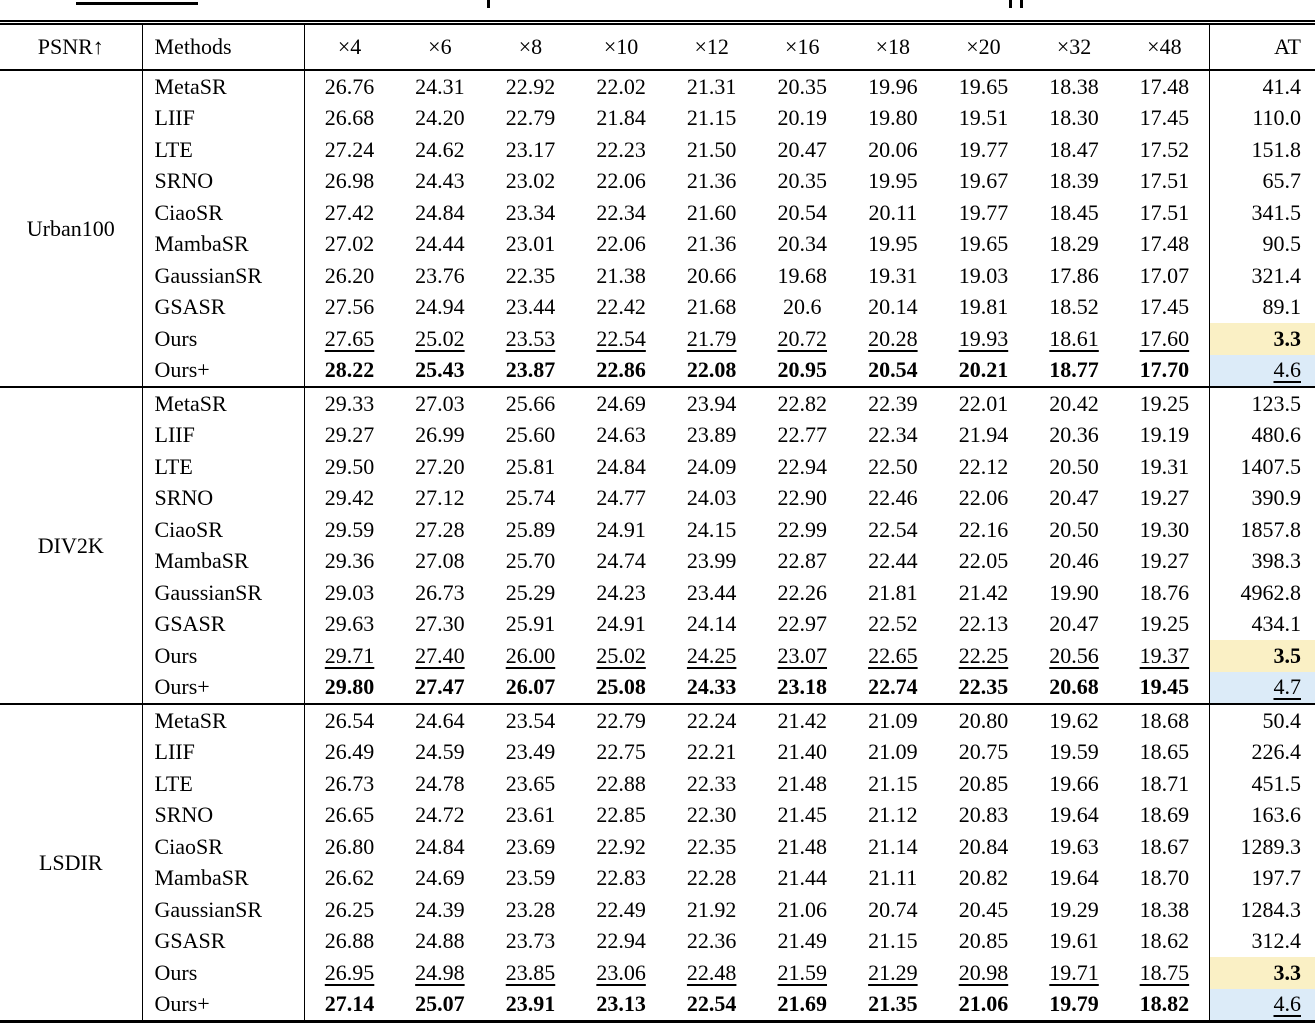 The height and width of the screenshot is (1027, 1315). What do you see at coordinates (530, 46) in the screenshot?
I see `header-scale-x8: ×8` at bounding box center [530, 46].